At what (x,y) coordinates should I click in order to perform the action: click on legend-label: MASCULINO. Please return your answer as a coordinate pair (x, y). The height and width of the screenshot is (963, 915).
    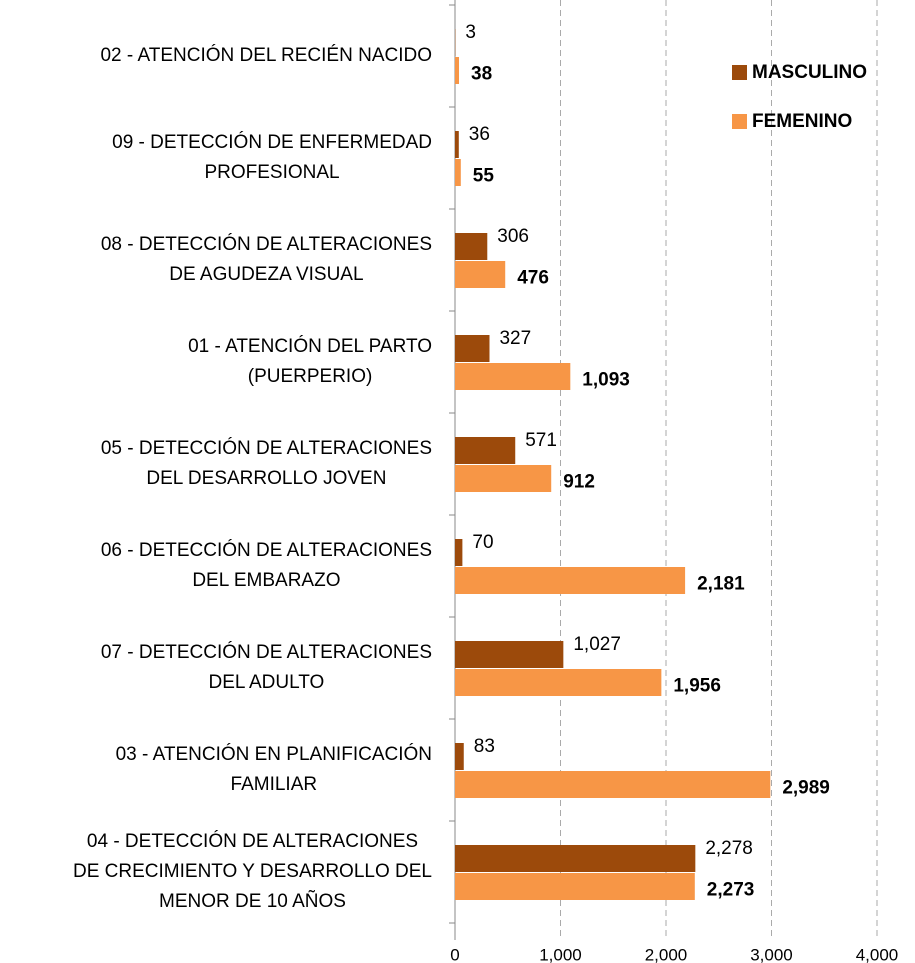
    Looking at the image, I should click on (809, 72).